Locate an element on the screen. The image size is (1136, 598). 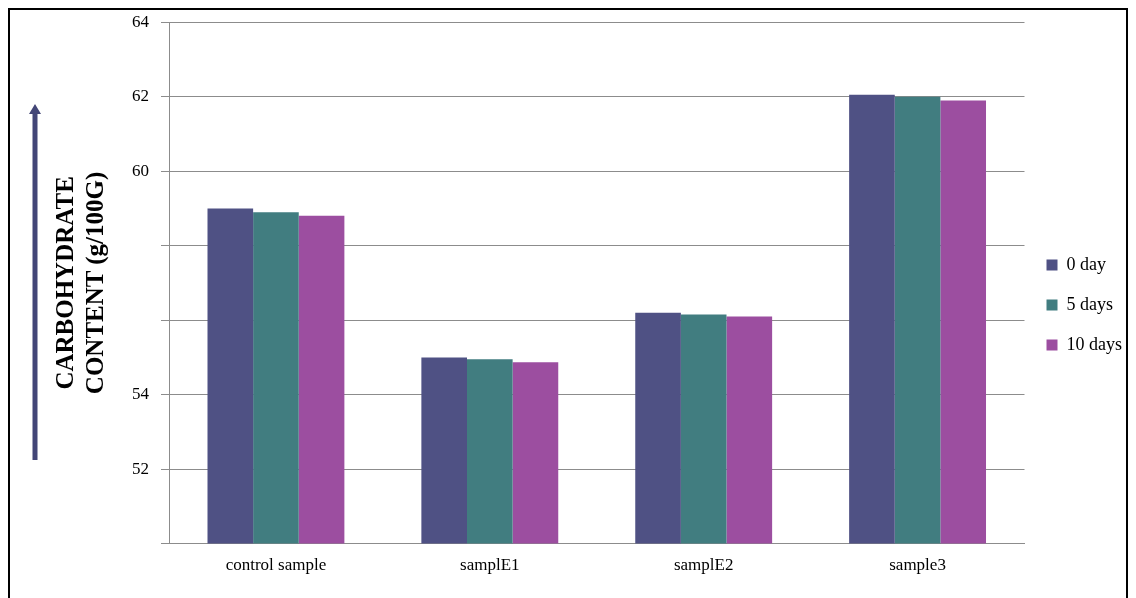
y-tick-label: 62 is located at coordinates (140, 96).